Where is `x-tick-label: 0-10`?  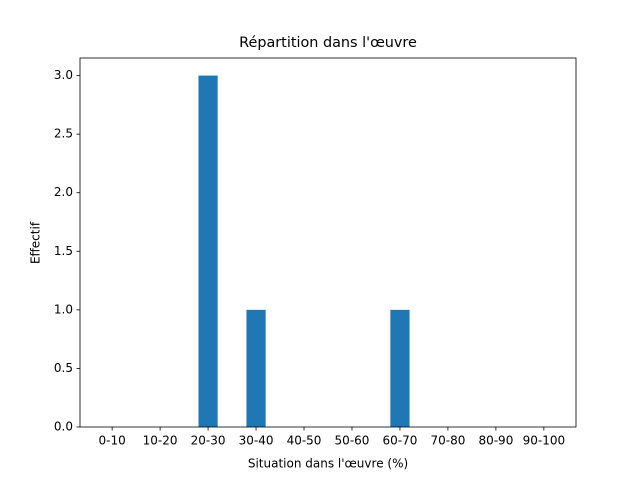 x-tick-label: 0-10 is located at coordinates (112, 441).